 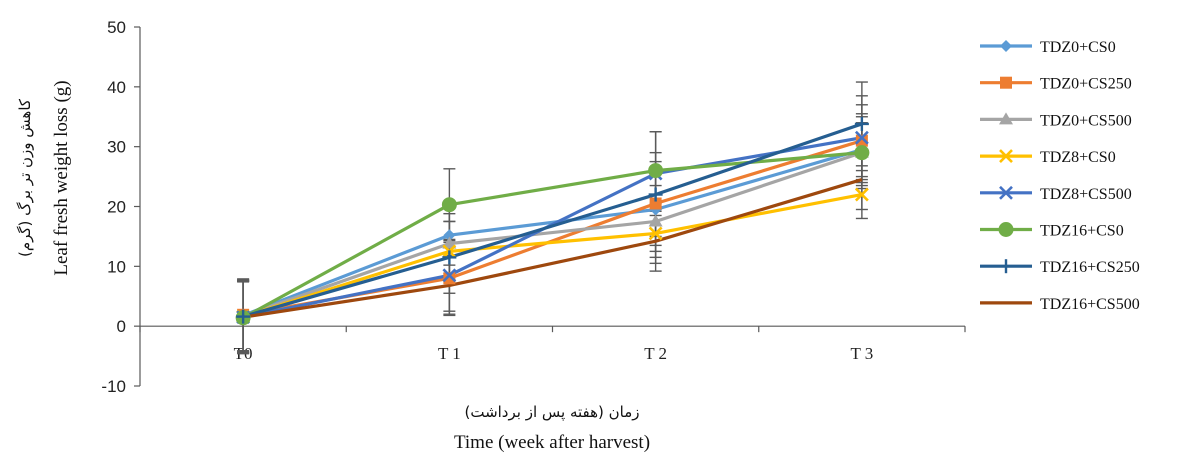 I want to click on y-axis-ticks: -10 0 10 20 30 40 50, so click(x=120, y=207).